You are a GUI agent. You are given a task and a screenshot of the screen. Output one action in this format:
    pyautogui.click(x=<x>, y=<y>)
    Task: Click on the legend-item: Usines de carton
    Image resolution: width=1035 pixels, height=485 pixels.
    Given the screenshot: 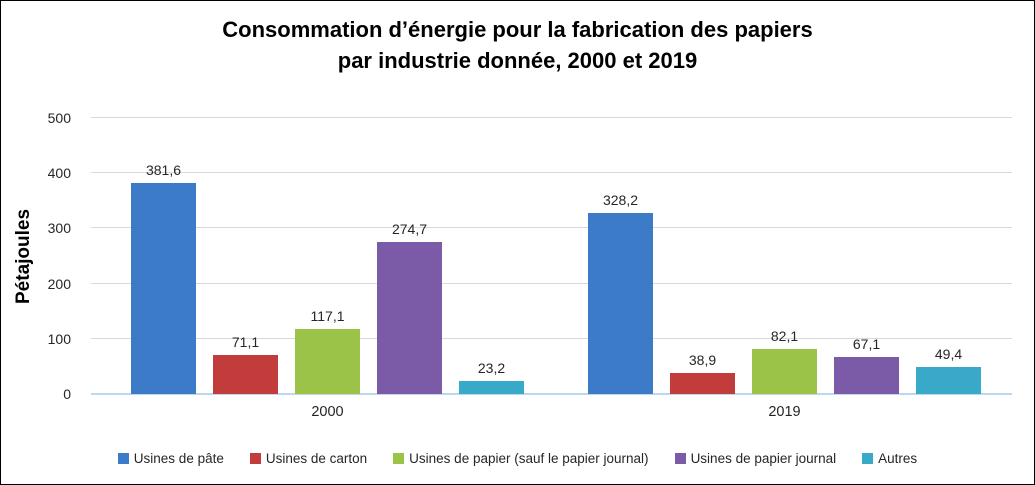 What is the action you would take?
    pyautogui.click(x=308, y=458)
    